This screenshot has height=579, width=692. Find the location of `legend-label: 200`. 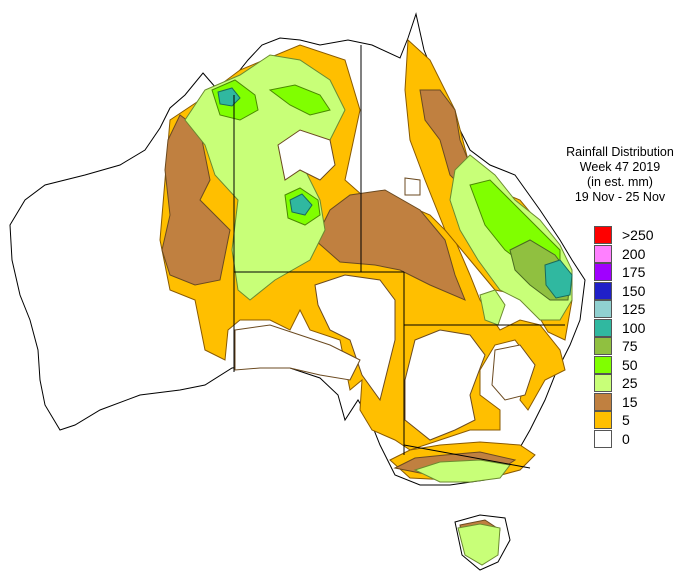

legend-label: 200 is located at coordinates (634, 253).